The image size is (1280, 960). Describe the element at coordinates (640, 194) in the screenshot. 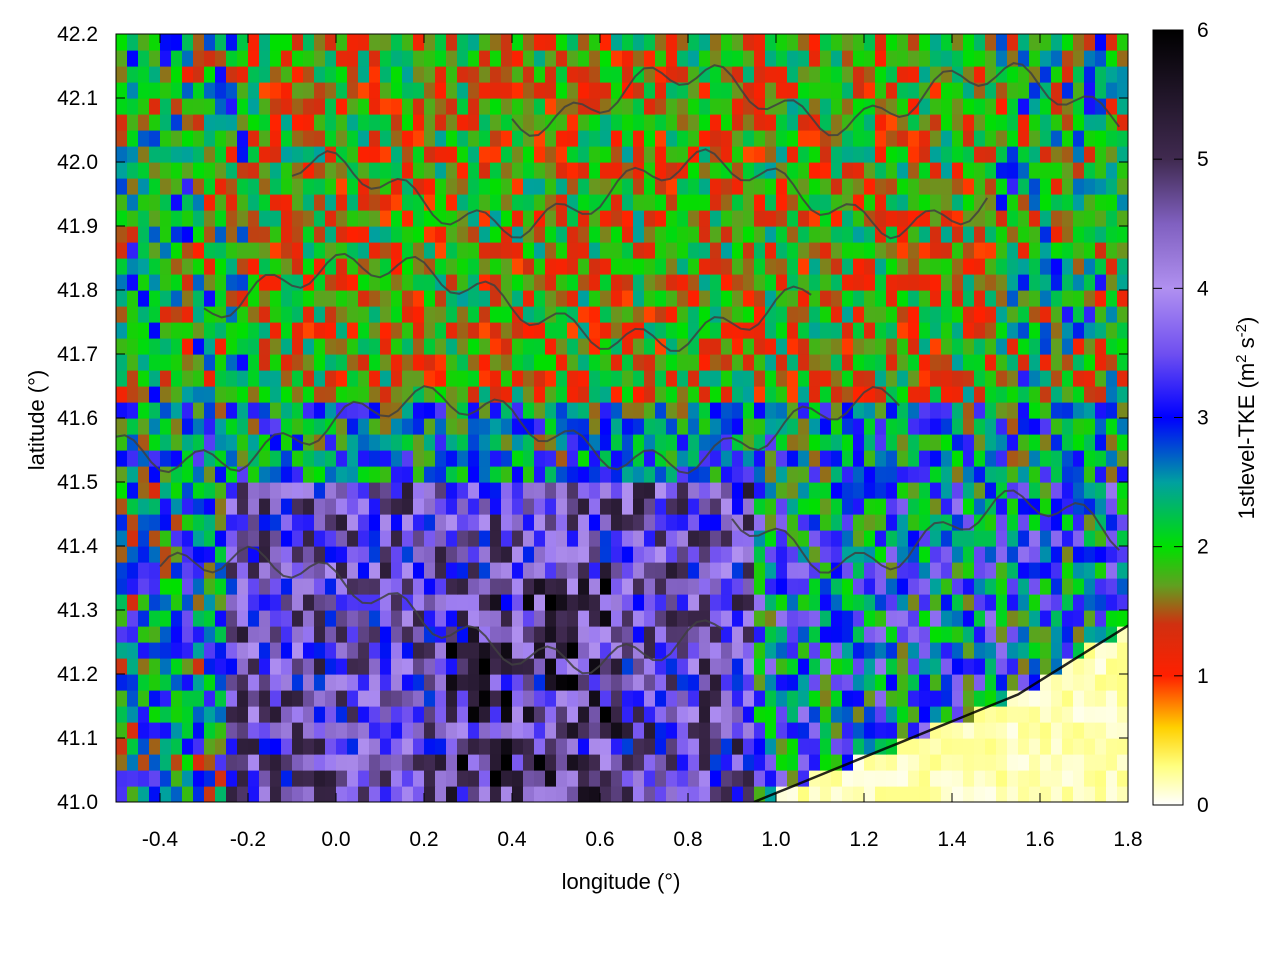

I see `contour-line` at that location.